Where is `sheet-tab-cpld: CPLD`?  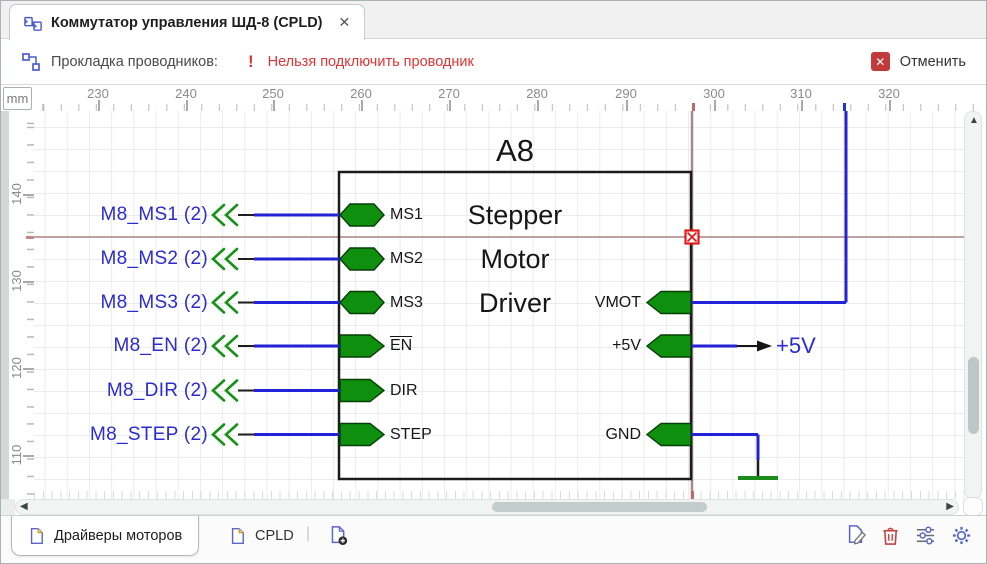
sheet-tab-cpld: CPLD is located at coordinates (261, 536).